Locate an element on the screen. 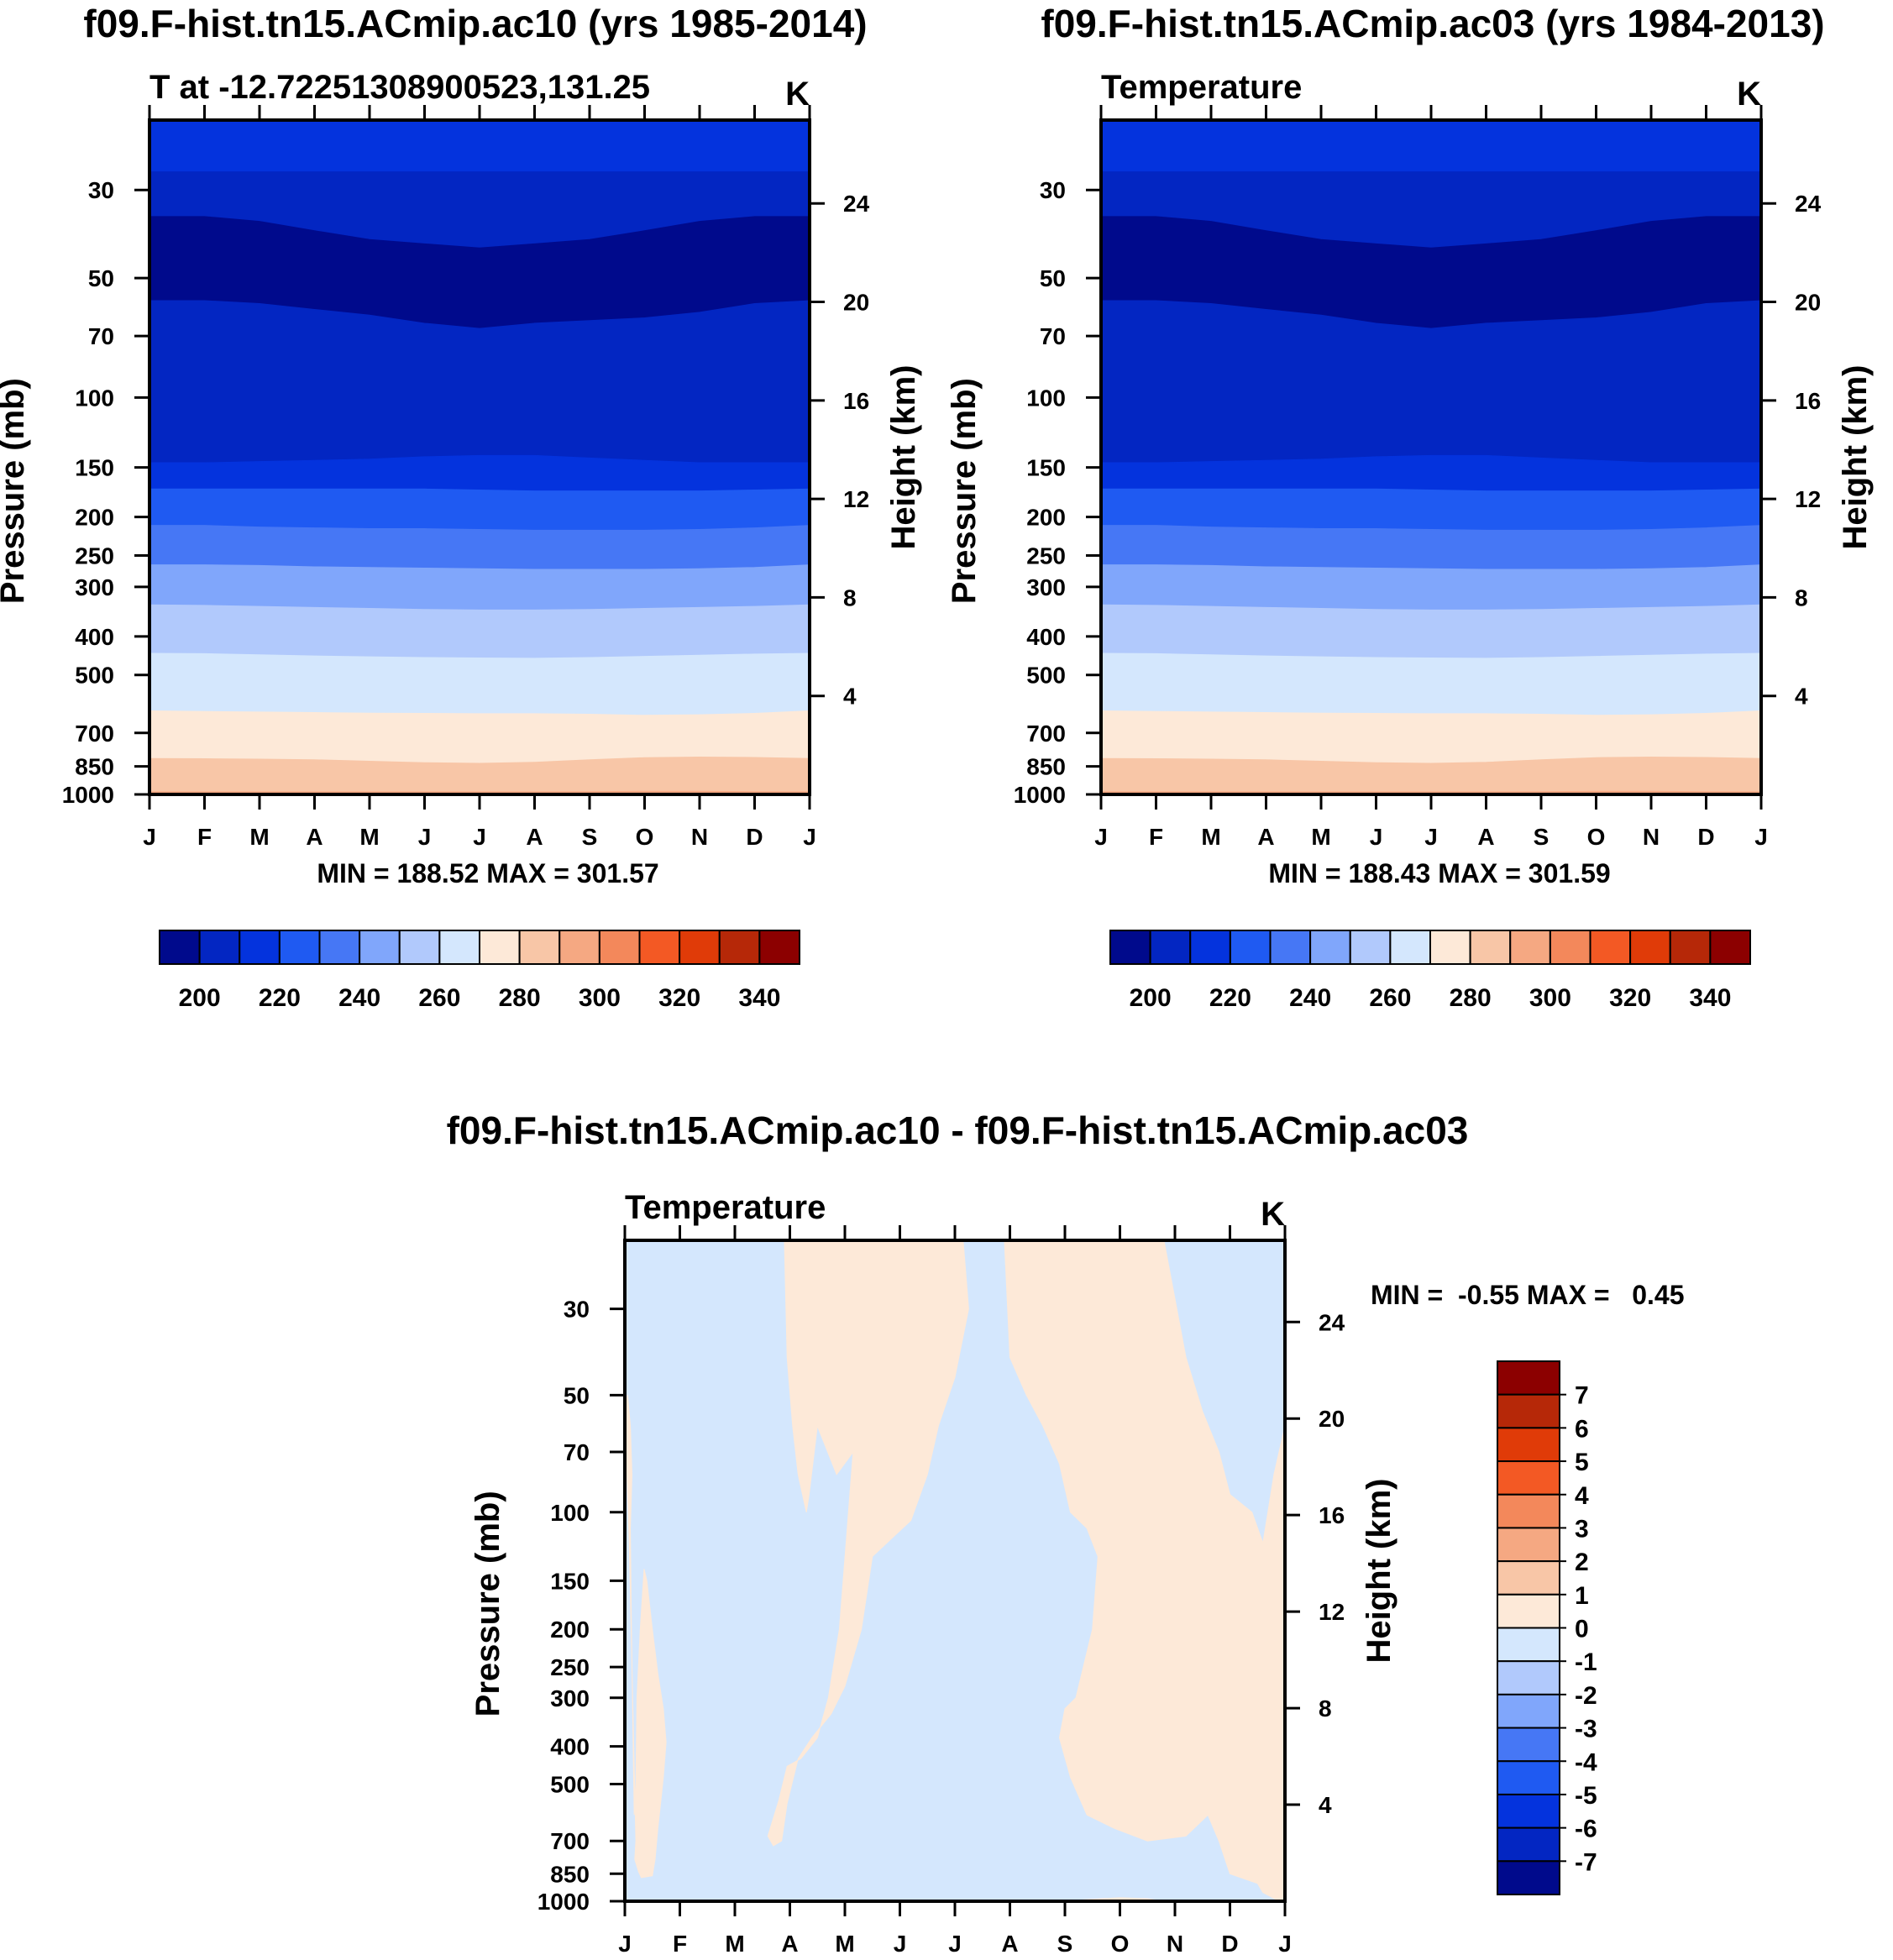 This screenshot has height=1960, width=1893. panel-1-min-max: MIN = 188.52 MAX = 301.57 is located at coordinates (487, 873).